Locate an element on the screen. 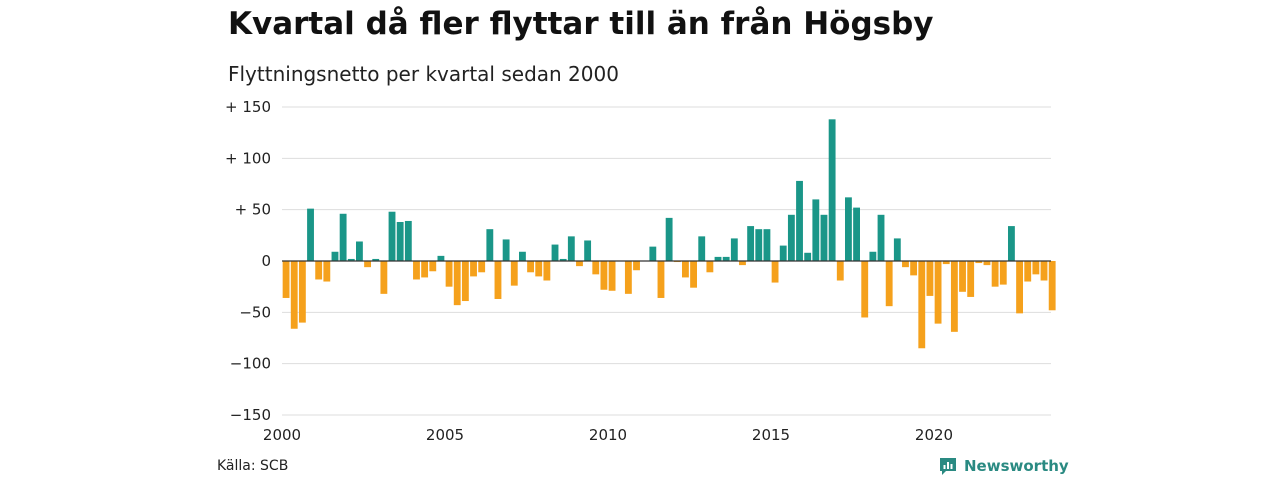 Image resolution: width=1280 pixels, height=480 pixels. x-tick-label: 2015 is located at coordinates (771, 435).